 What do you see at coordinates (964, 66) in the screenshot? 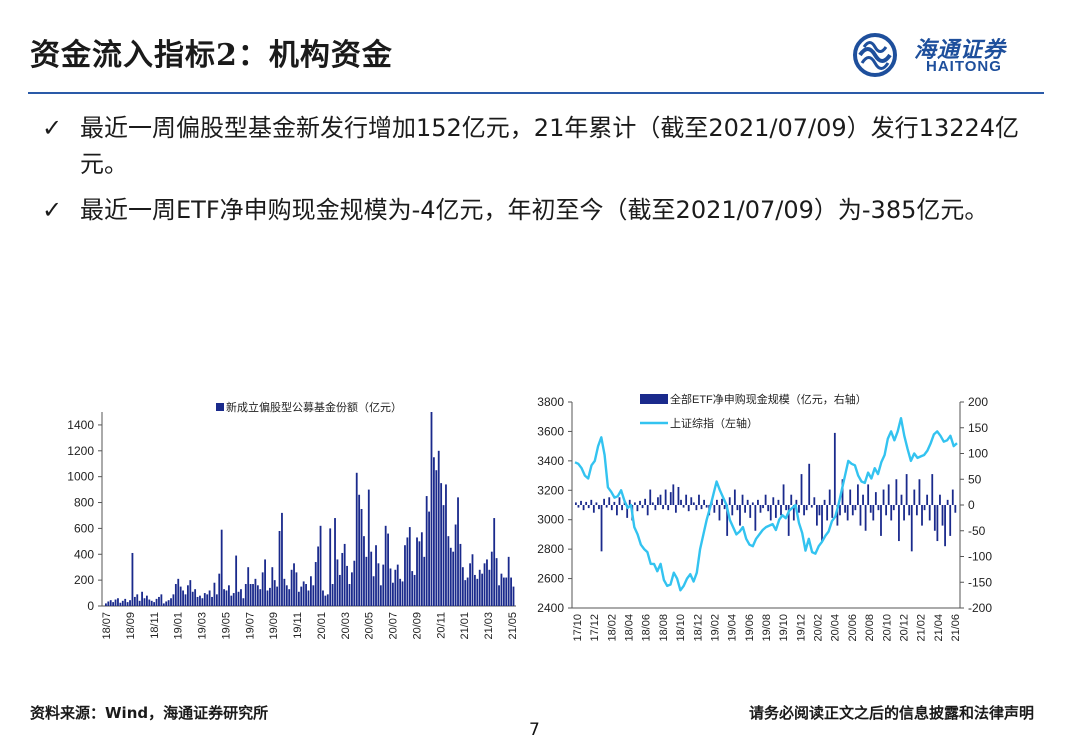
I see `logo-text-en: HAITONG` at bounding box center [964, 66].